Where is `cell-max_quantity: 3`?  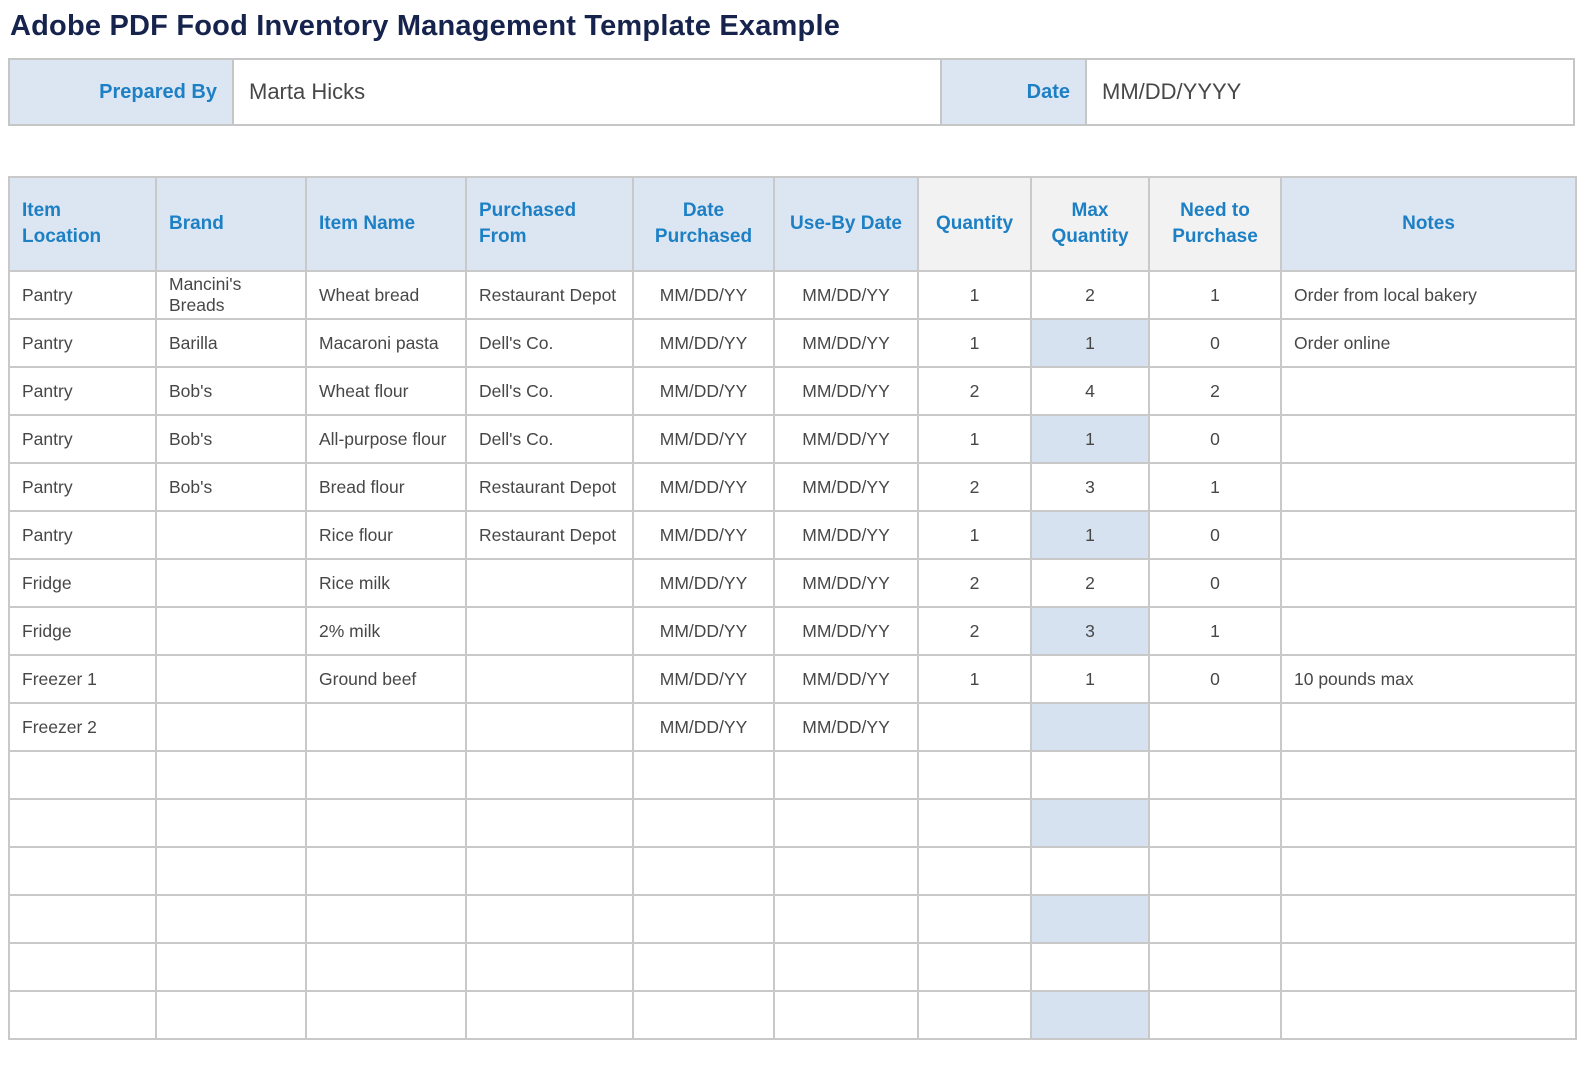 cell-max_quantity: 3 is located at coordinates (1090, 631).